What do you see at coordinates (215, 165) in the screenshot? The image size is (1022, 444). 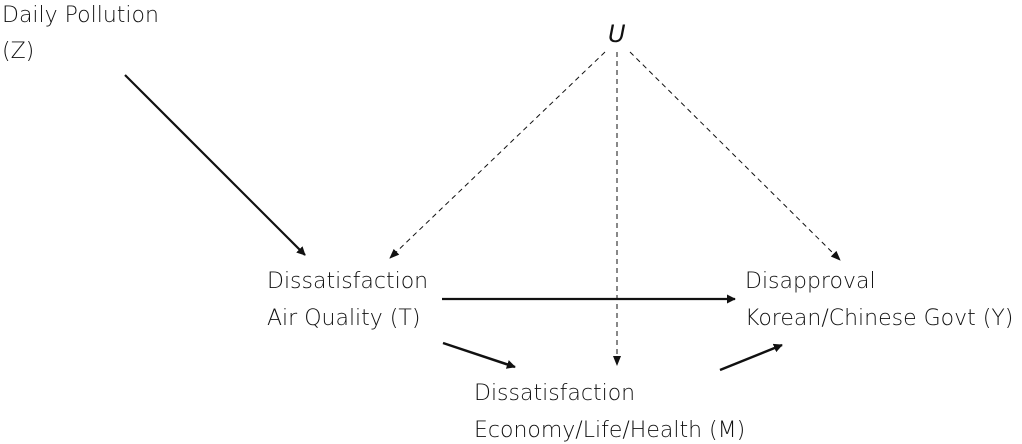 I see `edge-z-t` at bounding box center [215, 165].